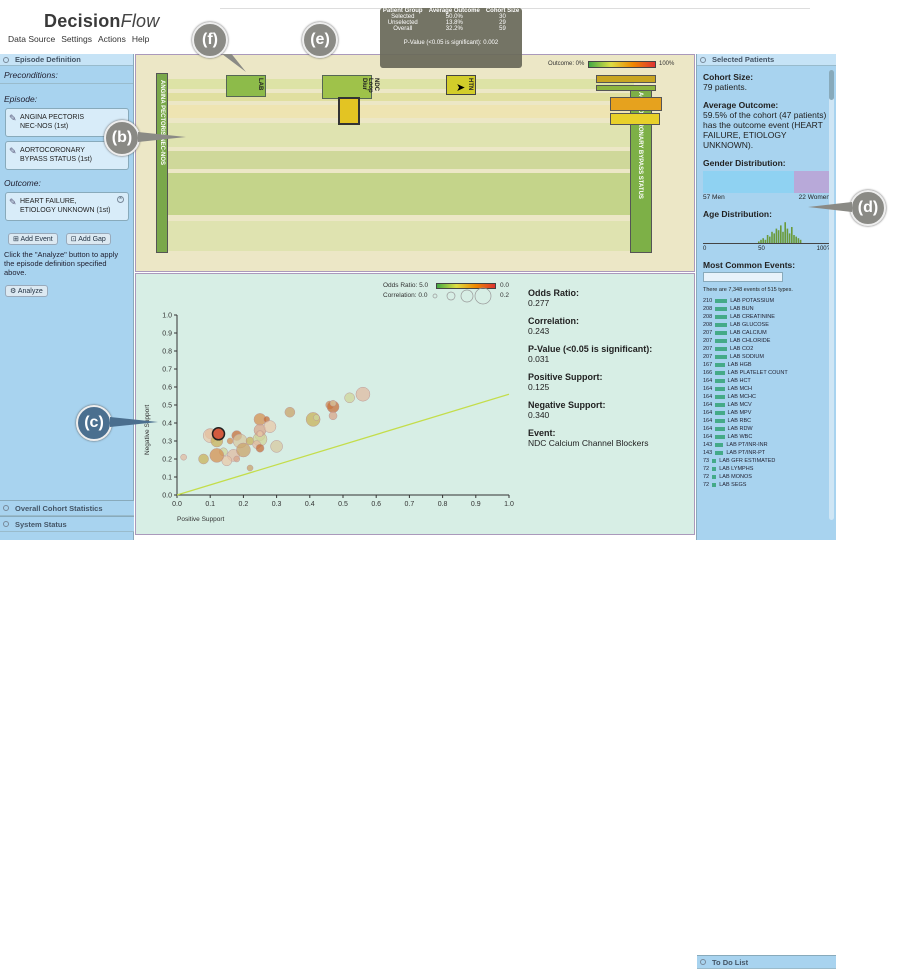 The height and width of the screenshot is (969, 898). Describe the element at coordinates (349, 111) in the screenshot. I see `ndc-selected-node` at that location.